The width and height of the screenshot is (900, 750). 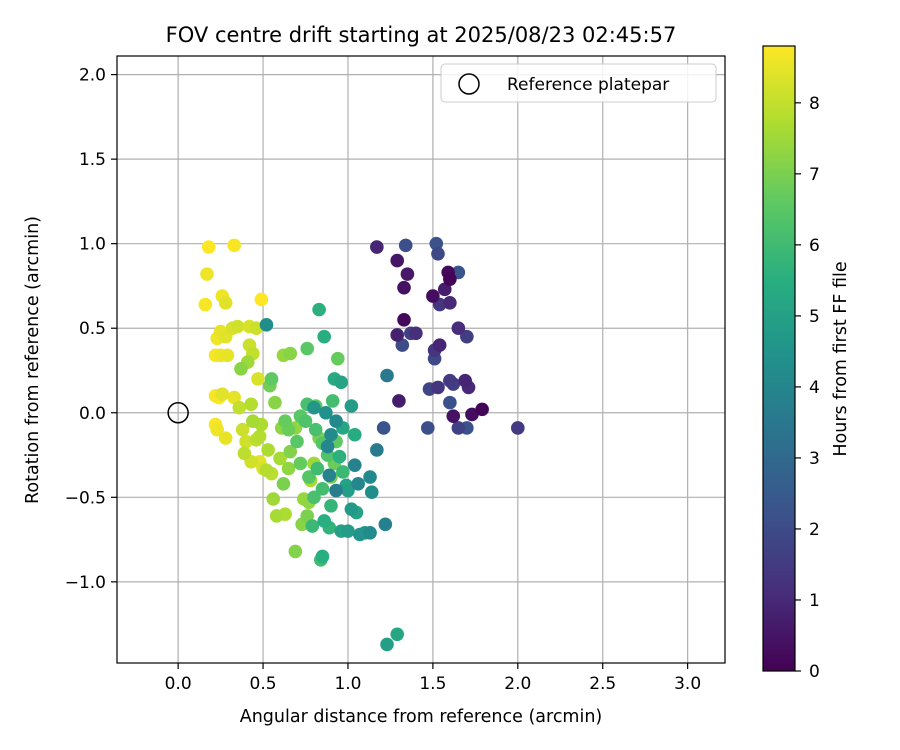 I want to click on y-axis-ticks: −1.0 −0.5 0.0 0.5 1.0 1.5 2.0, so click(x=91, y=329).